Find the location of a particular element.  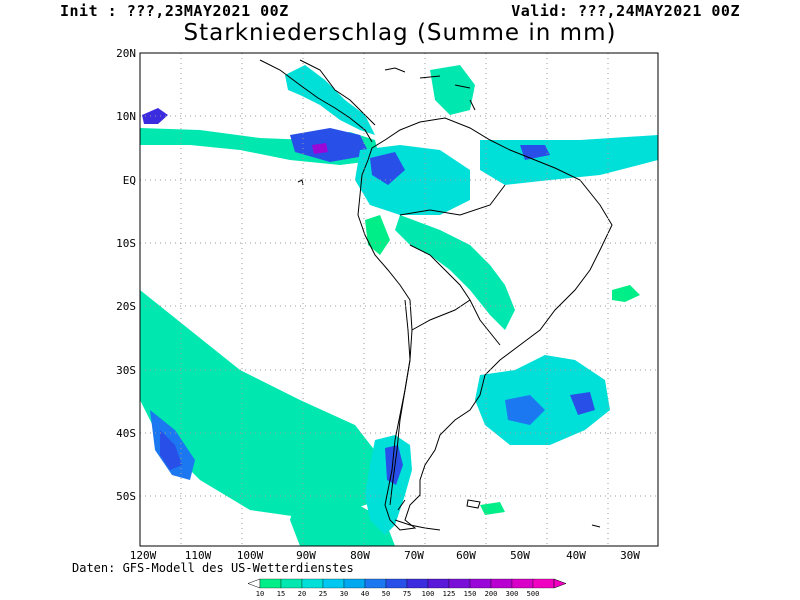

legend-level-label: 15 is located at coordinates (281, 594).